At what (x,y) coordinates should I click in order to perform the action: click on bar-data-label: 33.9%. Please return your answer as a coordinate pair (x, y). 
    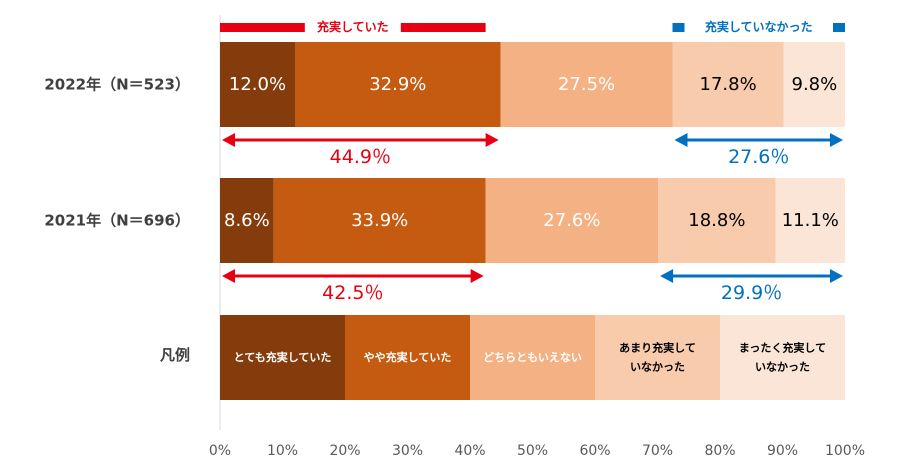
    Looking at the image, I should click on (379, 220).